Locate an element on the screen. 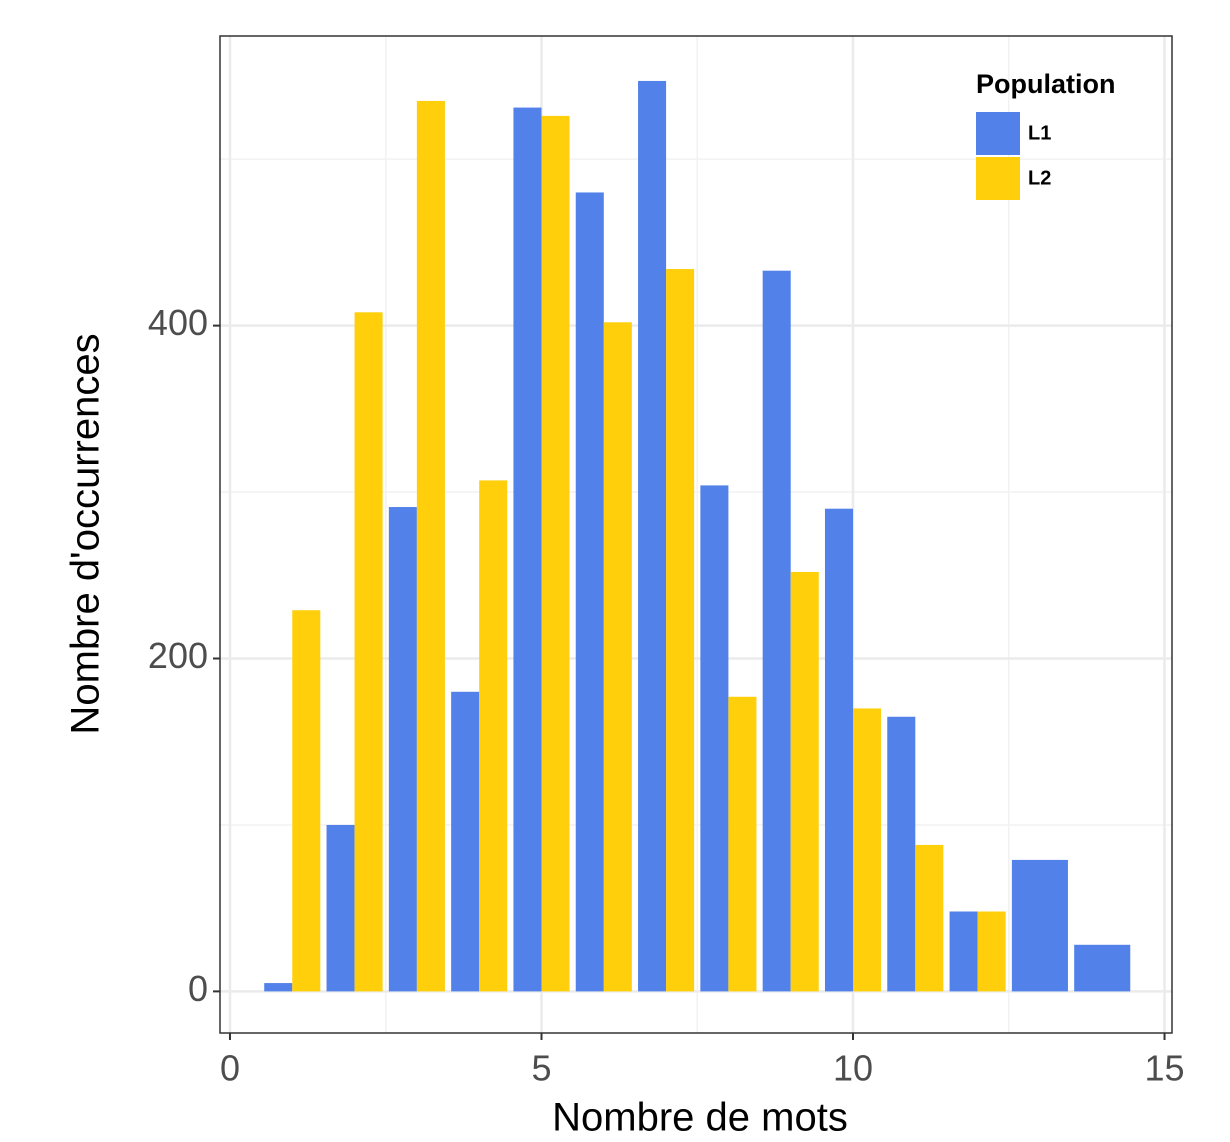 This screenshot has width=1230, height=1142. legend-label: L1 is located at coordinates (1039, 133).